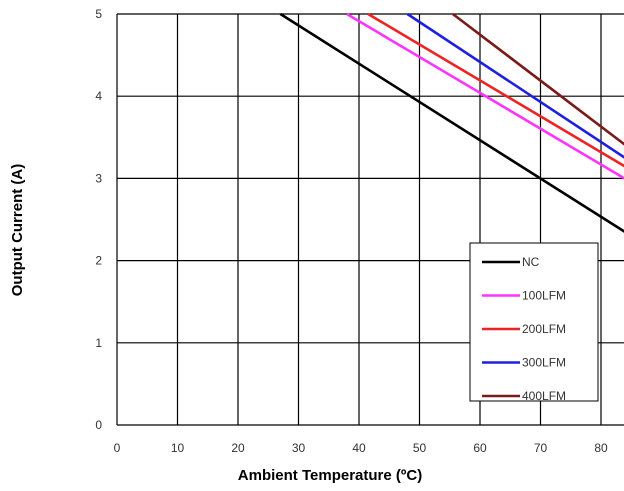 This screenshot has height=491, width=624. Describe the element at coordinates (544, 296) in the screenshot. I see `legend-label: 100LFM` at that location.